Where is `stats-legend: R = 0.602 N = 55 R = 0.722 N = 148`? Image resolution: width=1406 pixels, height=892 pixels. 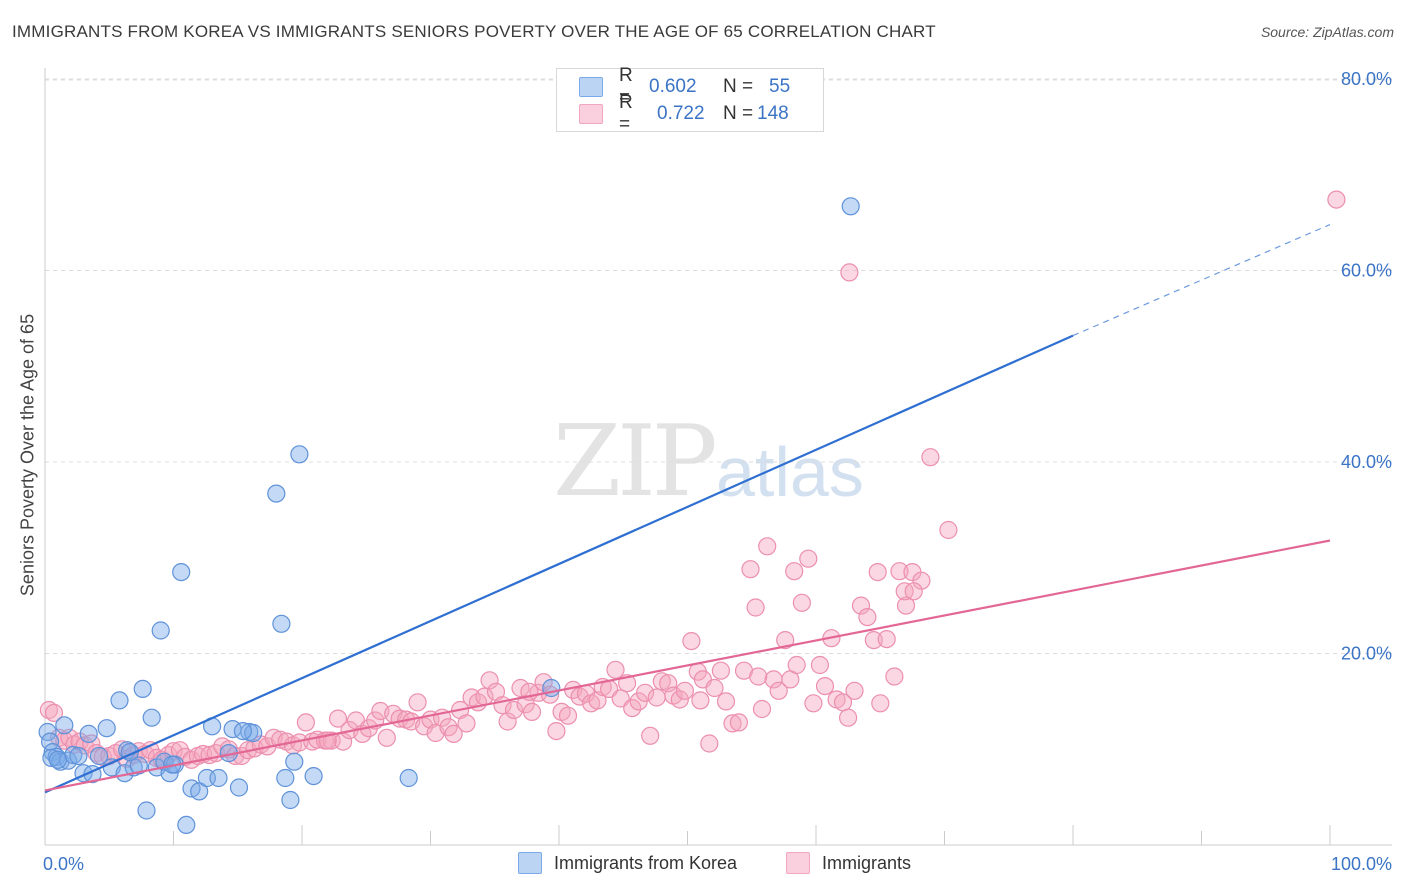 stats-legend: R = 0.602 N = 55 R = 0.722 N = 148 is located at coordinates (690, 100).